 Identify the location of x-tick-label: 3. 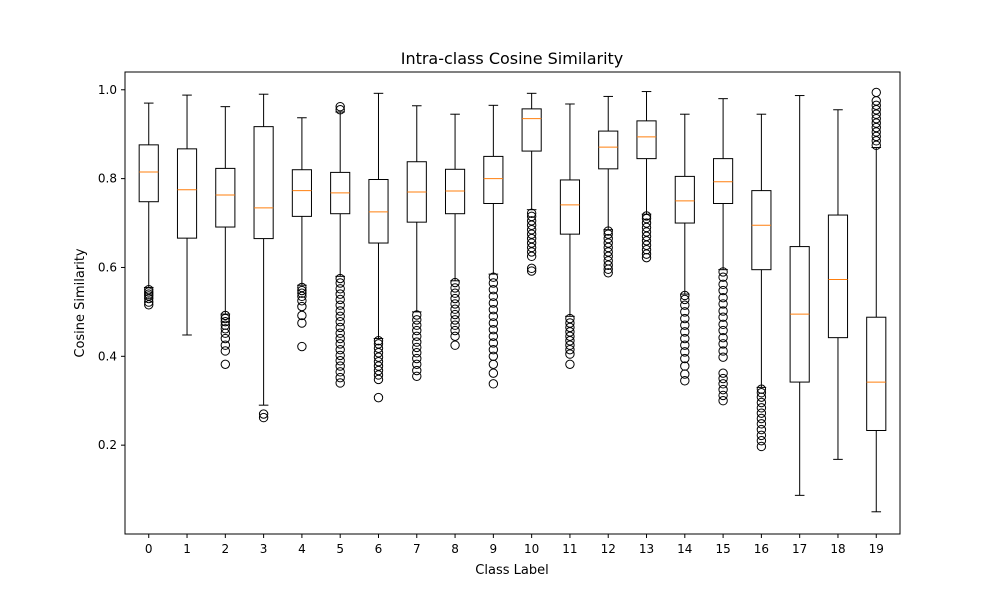
(264, 549).